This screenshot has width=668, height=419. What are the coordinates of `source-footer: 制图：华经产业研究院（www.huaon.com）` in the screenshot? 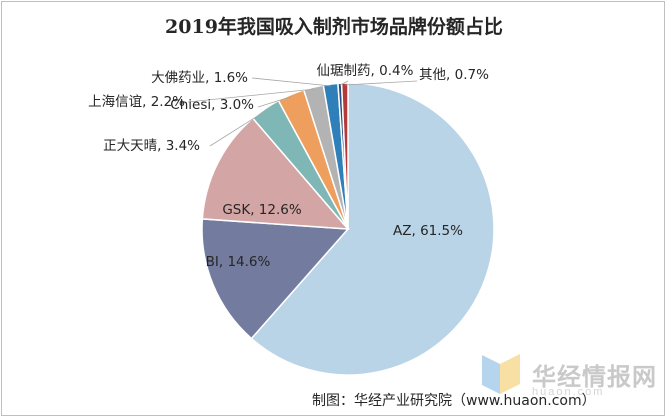 It's located at (454, 401).